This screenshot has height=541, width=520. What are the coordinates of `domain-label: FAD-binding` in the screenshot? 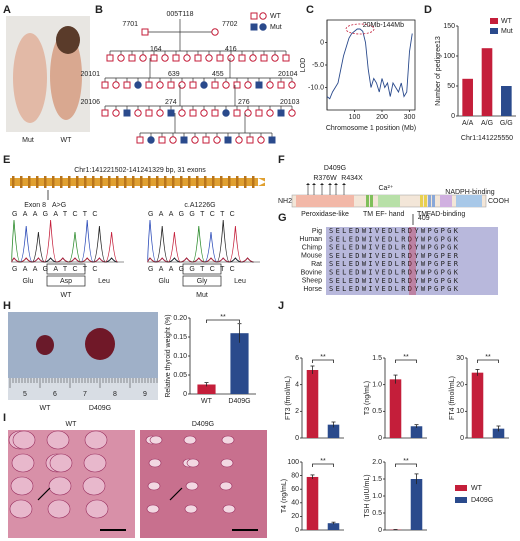 It's located at (446, 214).